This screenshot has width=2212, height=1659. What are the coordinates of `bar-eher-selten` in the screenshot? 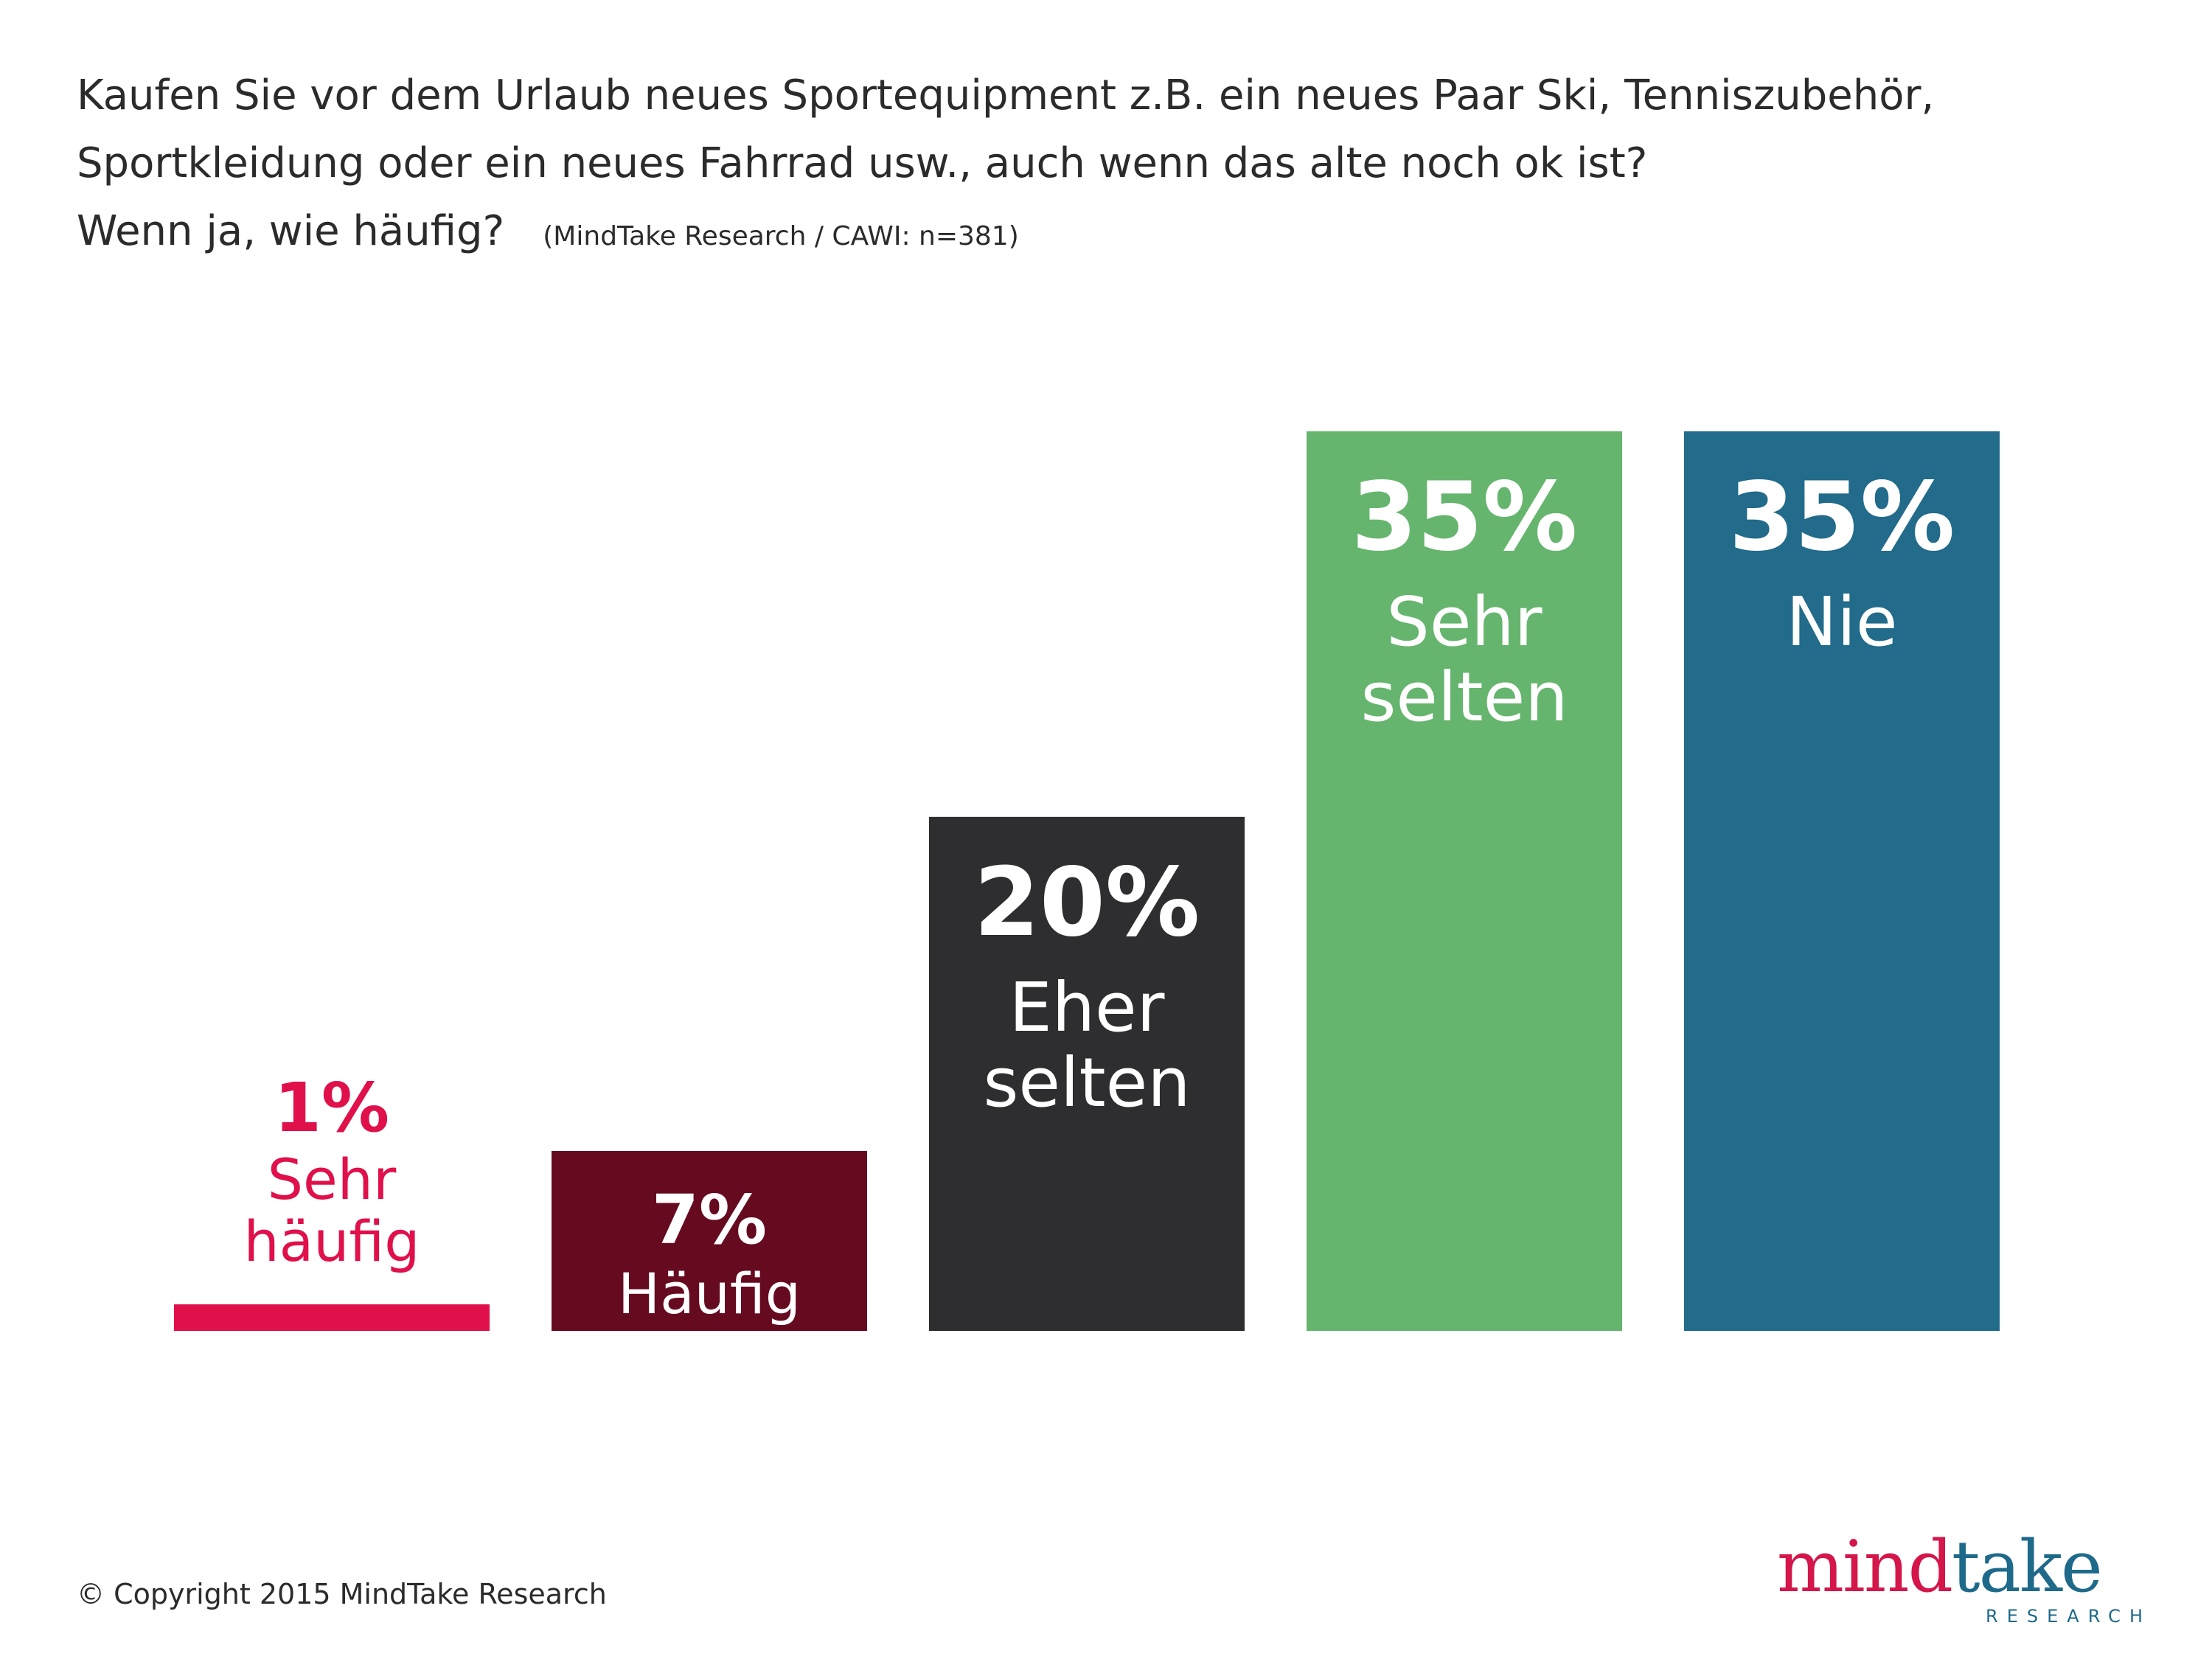 It's located at (1087, 1073).